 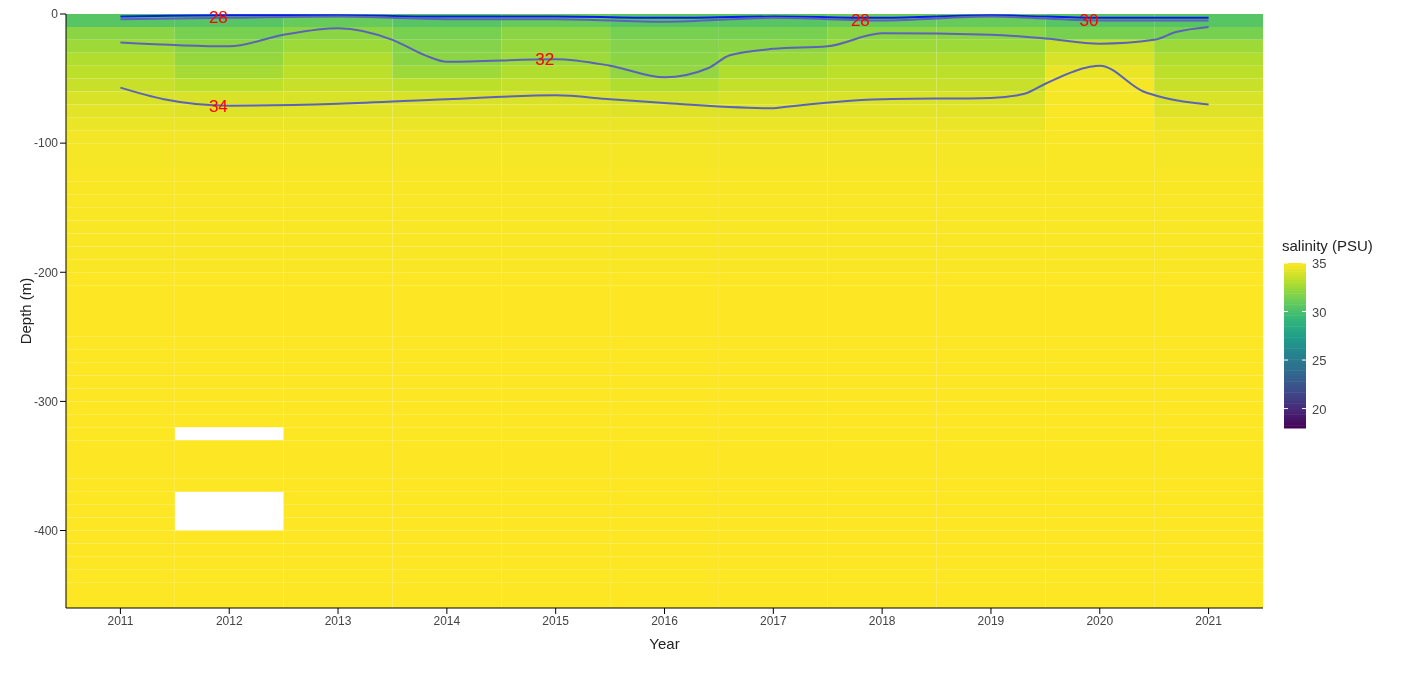 What do you see at coordinates (882, 620) in the screenshot?
I see `x-tick-label: 2018` at bounding box center [882, 620].